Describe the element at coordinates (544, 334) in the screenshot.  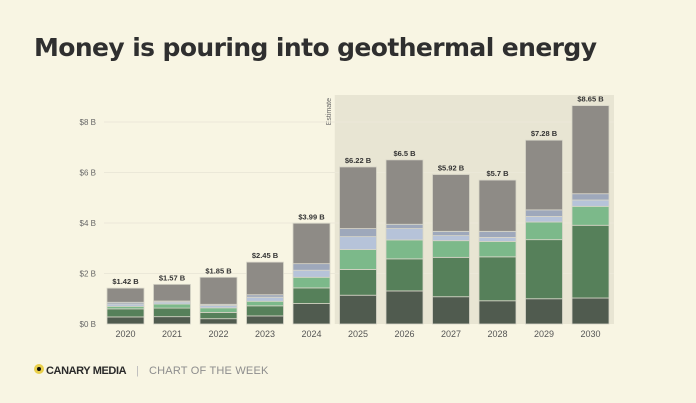
I see `x-tick-label: 2029` at that location.